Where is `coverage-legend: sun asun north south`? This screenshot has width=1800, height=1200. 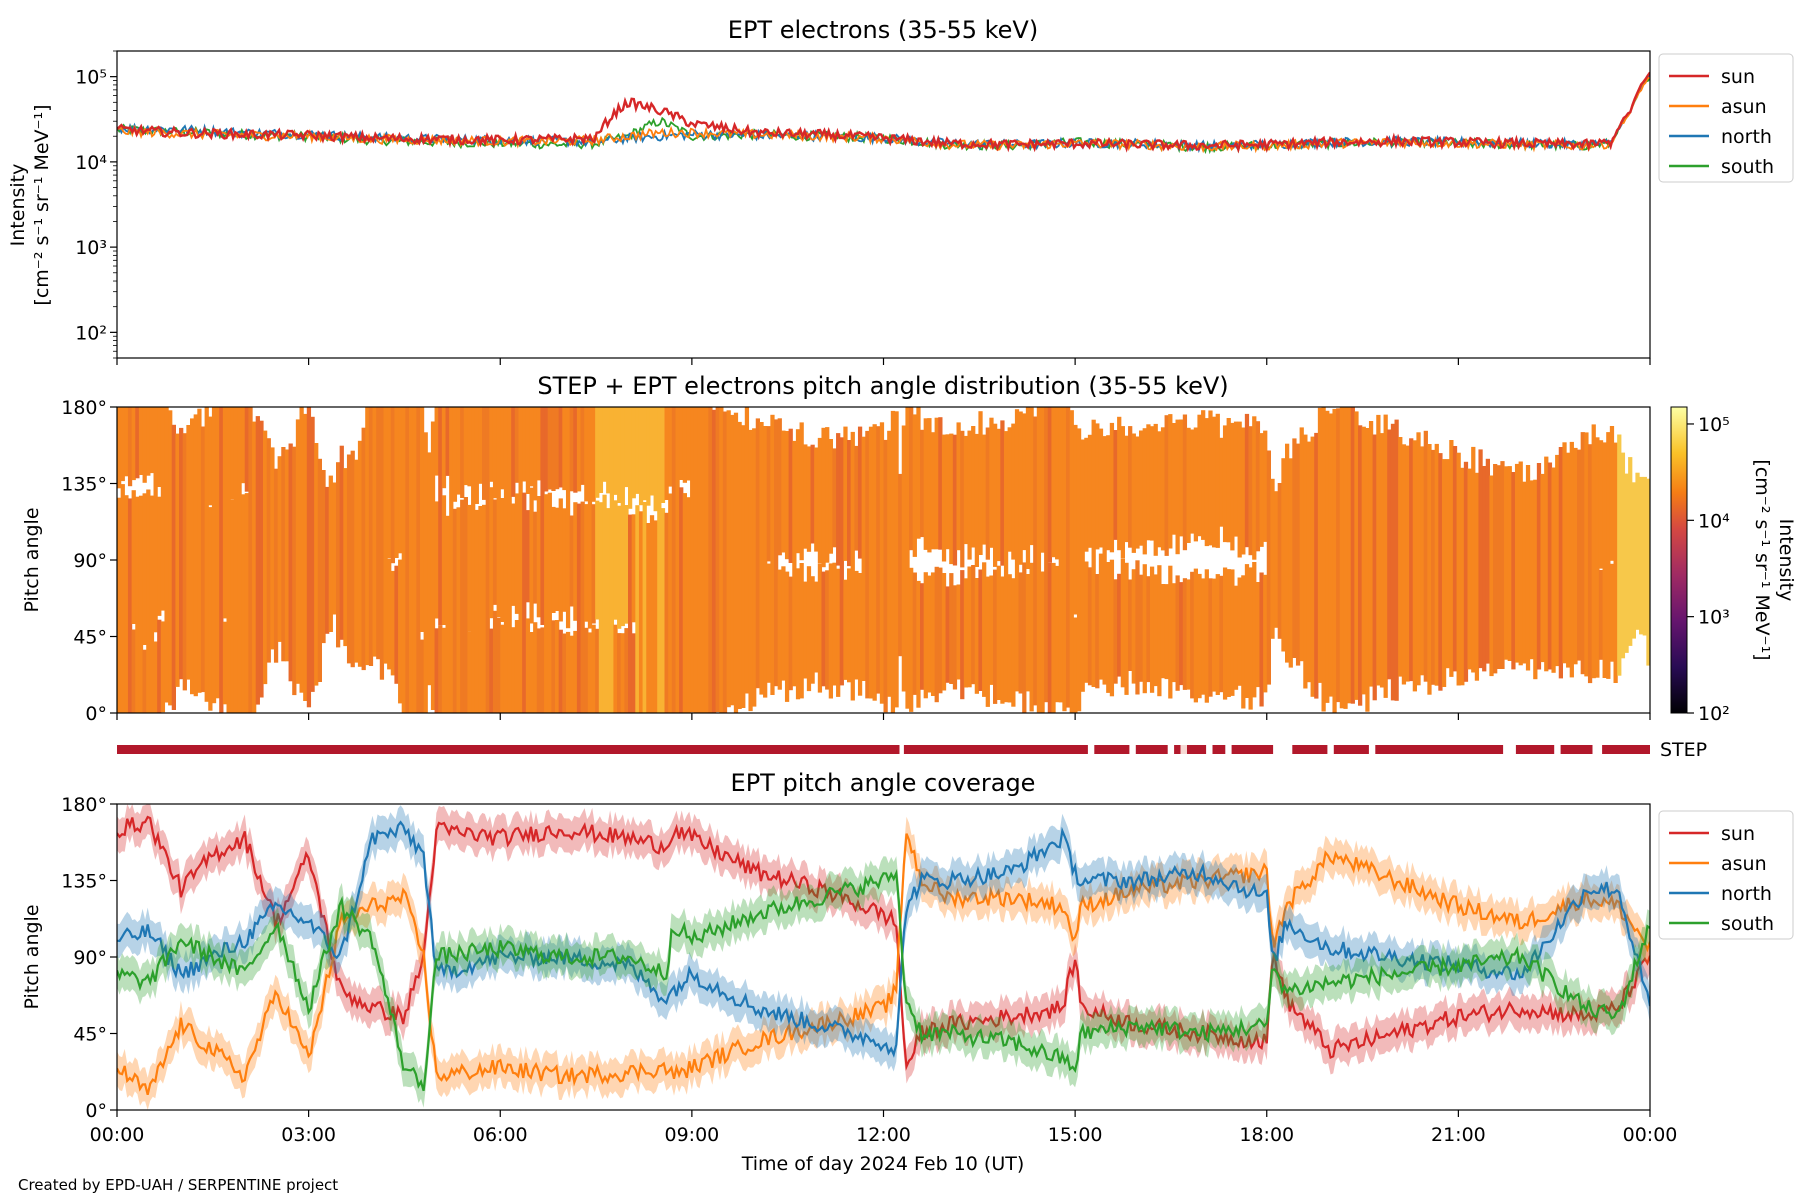
coverage-legend: sun asun north south is located at coordinates (1726, 875).